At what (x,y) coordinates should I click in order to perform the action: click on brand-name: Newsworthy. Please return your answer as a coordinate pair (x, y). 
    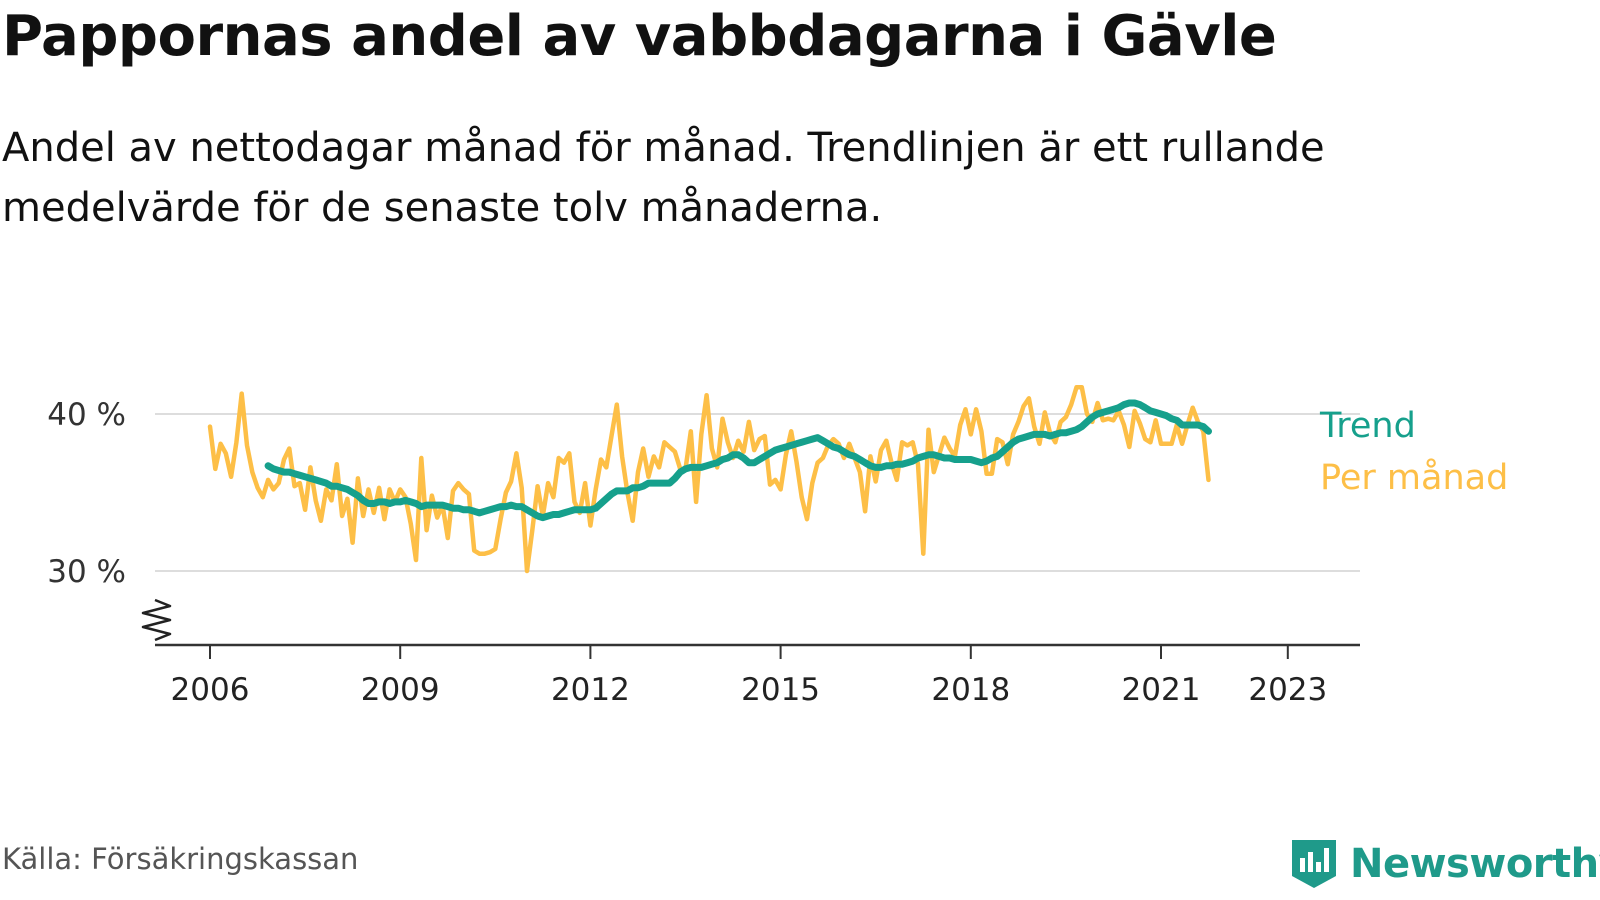
    Looking at the image, I should click on (1475, 864).